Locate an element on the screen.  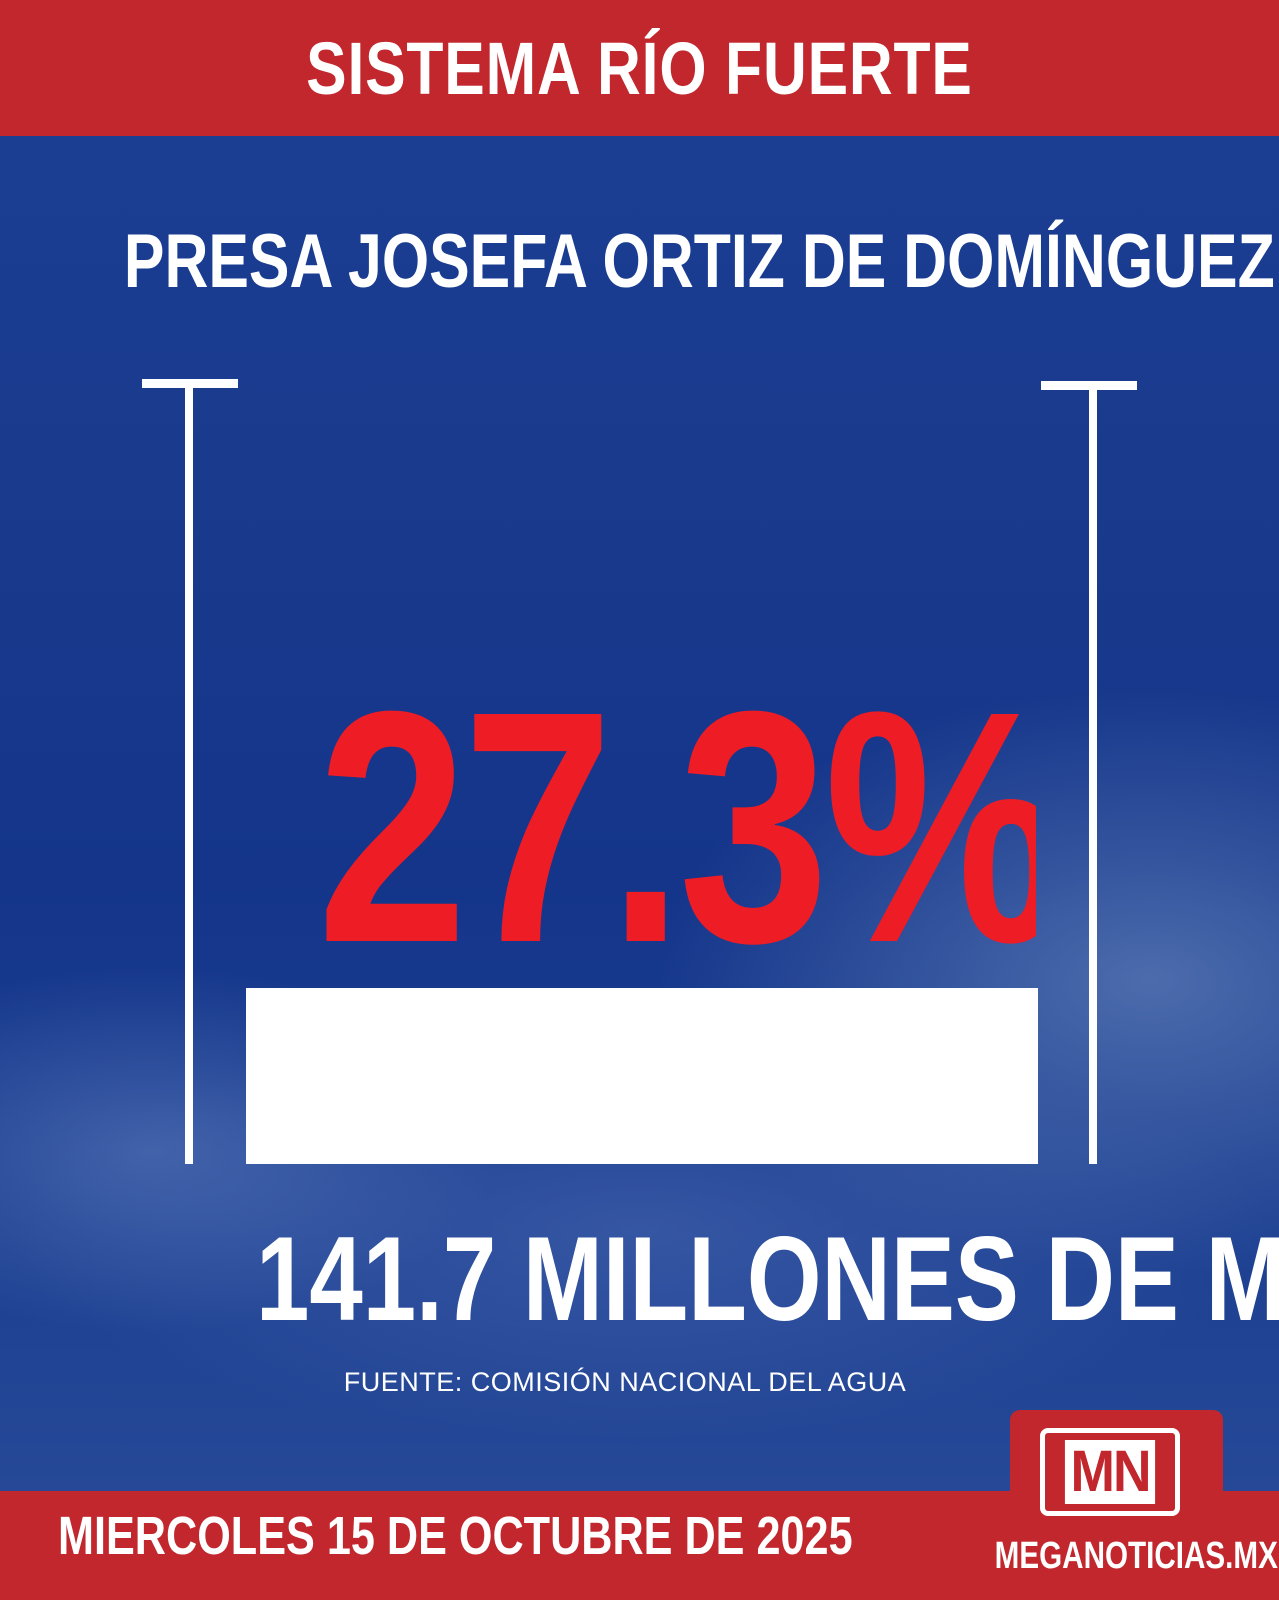
percent-wrap: 27.3% is located at coordinates (641, 845).